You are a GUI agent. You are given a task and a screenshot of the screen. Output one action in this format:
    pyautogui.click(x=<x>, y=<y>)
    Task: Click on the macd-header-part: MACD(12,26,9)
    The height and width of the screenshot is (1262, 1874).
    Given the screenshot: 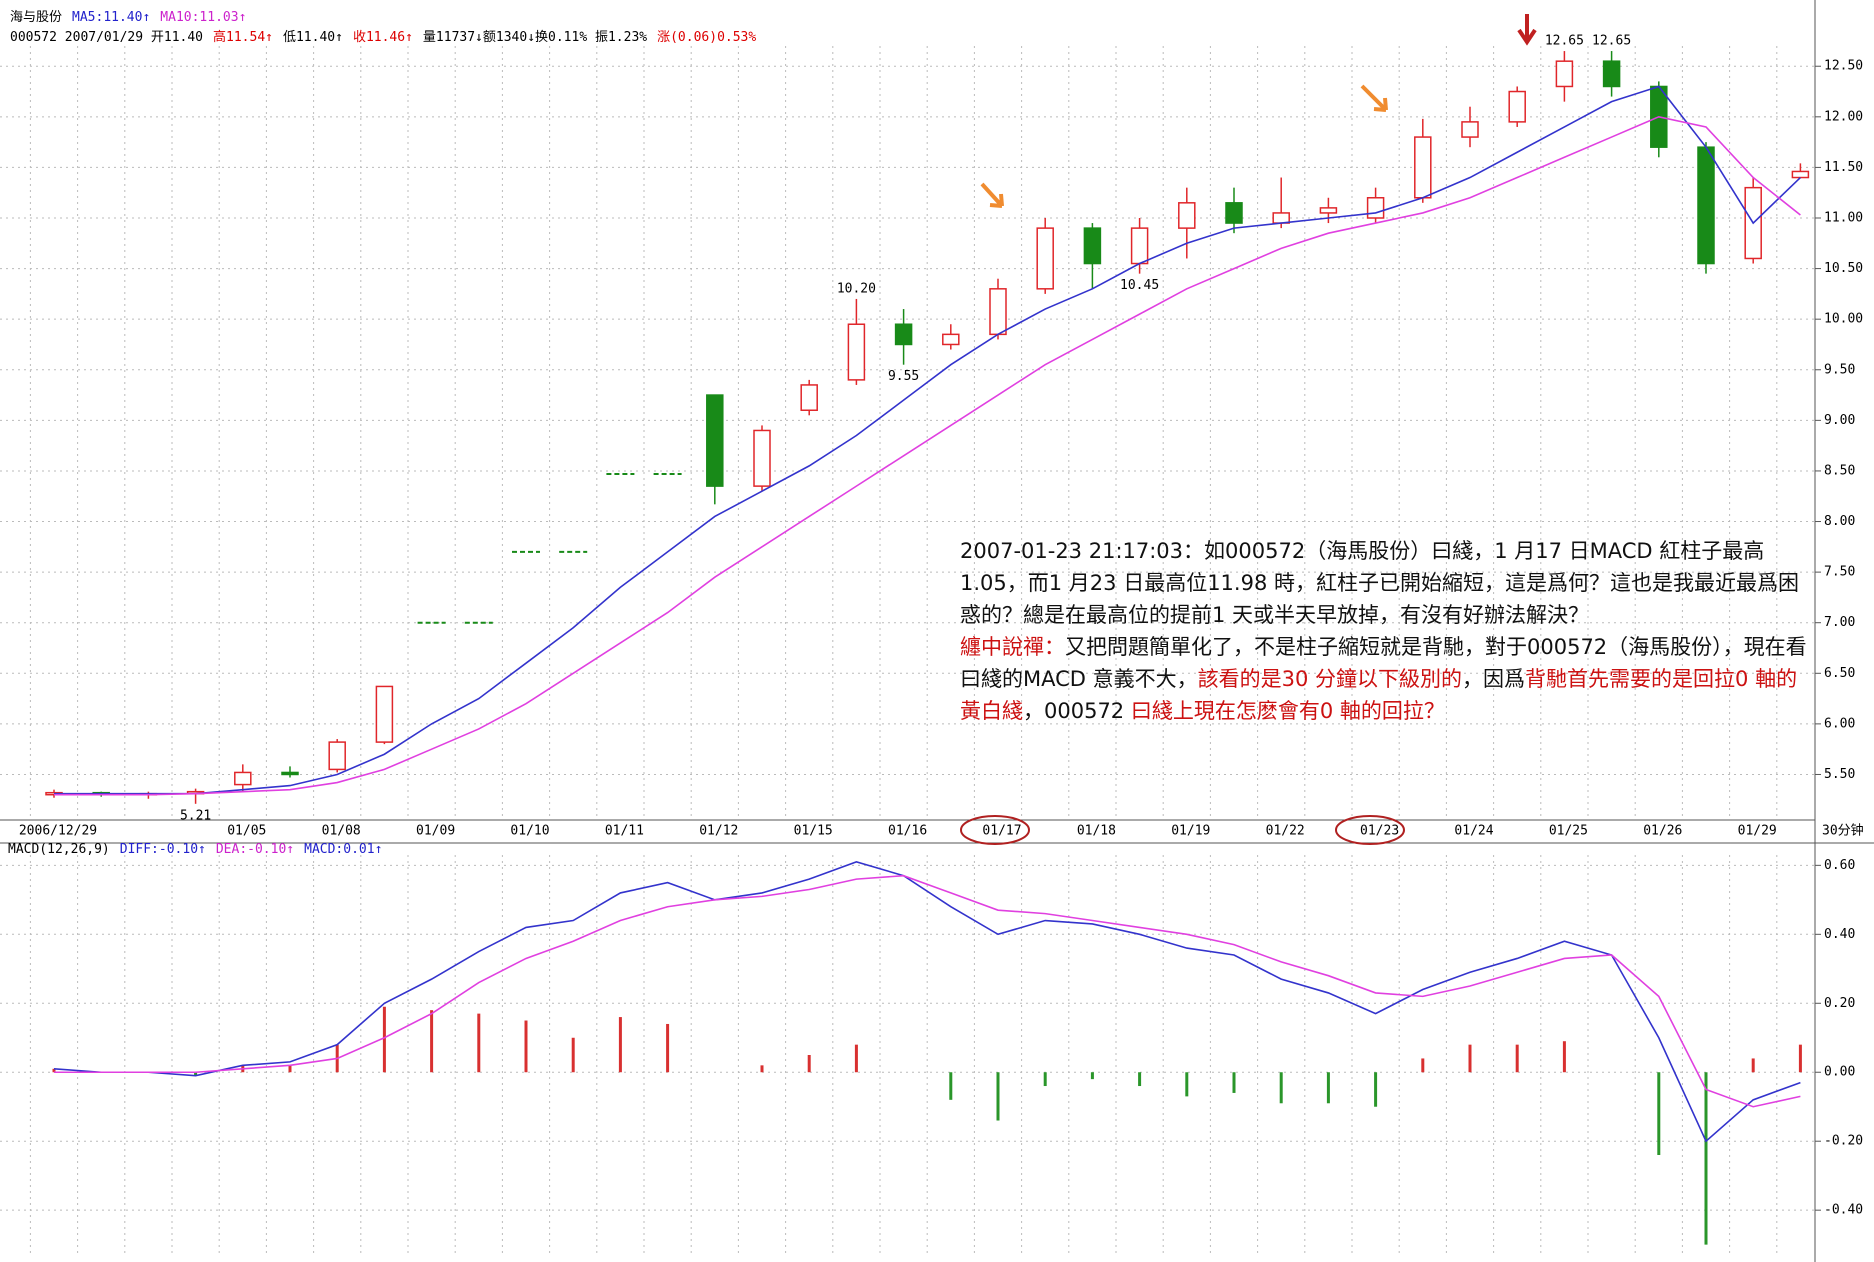 What is the action you would take?
    pyautogui.click(x=59, y=849)
    